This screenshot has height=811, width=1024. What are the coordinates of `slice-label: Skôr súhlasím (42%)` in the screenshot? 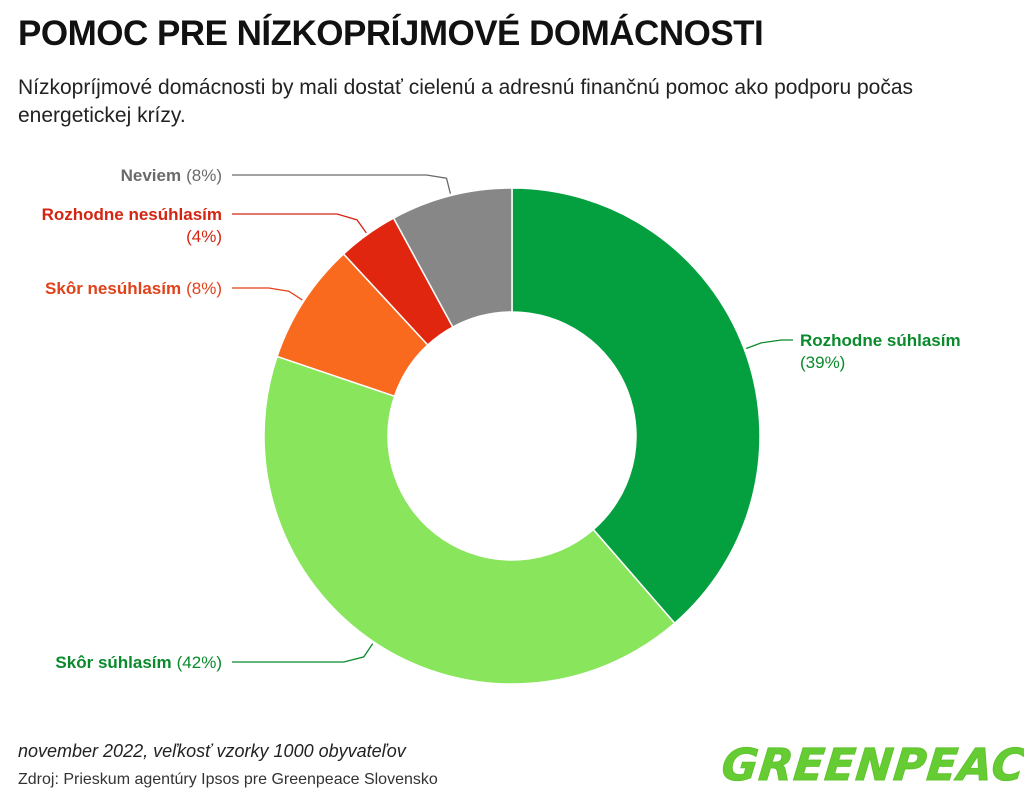 It's located at (138, 662).